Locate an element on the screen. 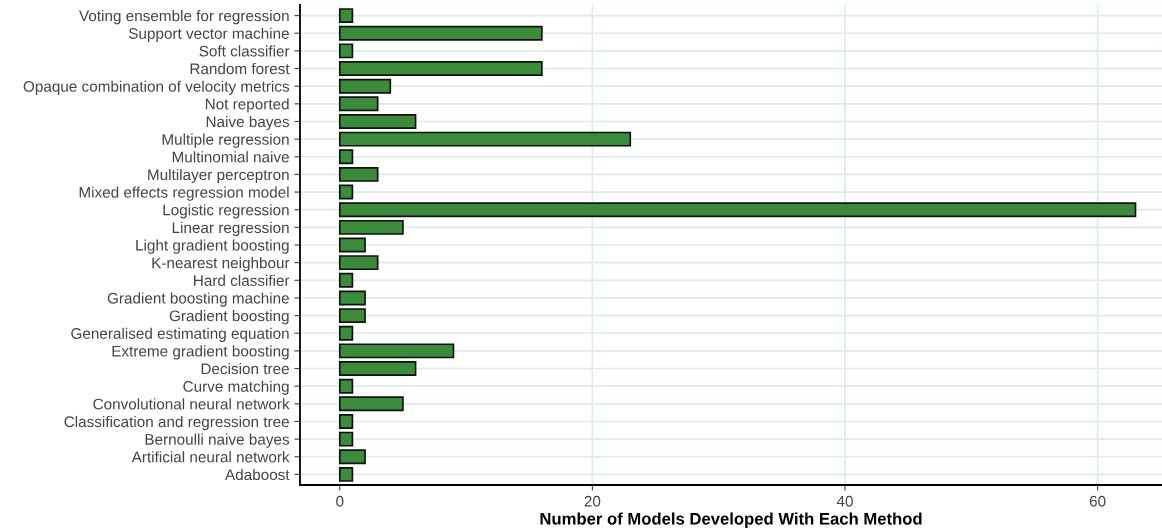 The width and height of the screenshot is (1162, 532). y-tick-label: Classification and regression tree is located at coordinates (176, 423).